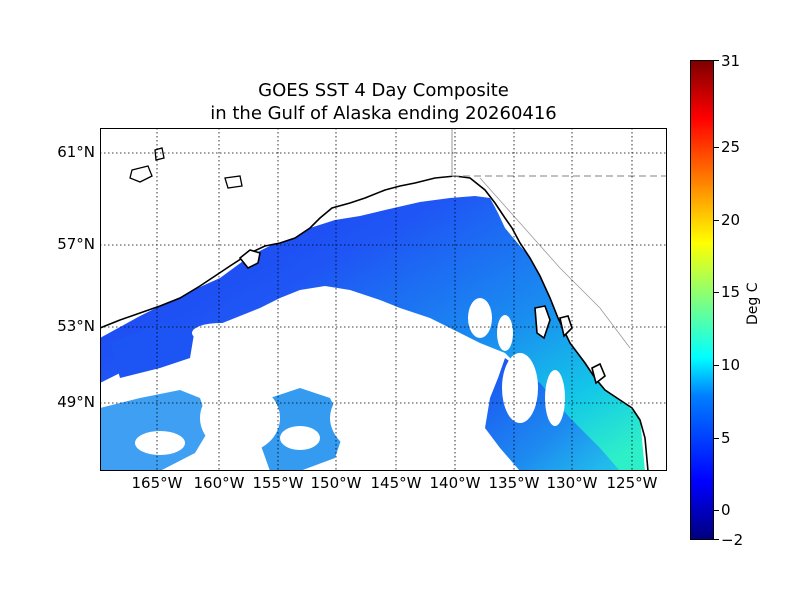  What do you see at coordinates (632, 483) in the screenshot?
I see `lon-label-125: 125°W` at bounding box center [632, 483].